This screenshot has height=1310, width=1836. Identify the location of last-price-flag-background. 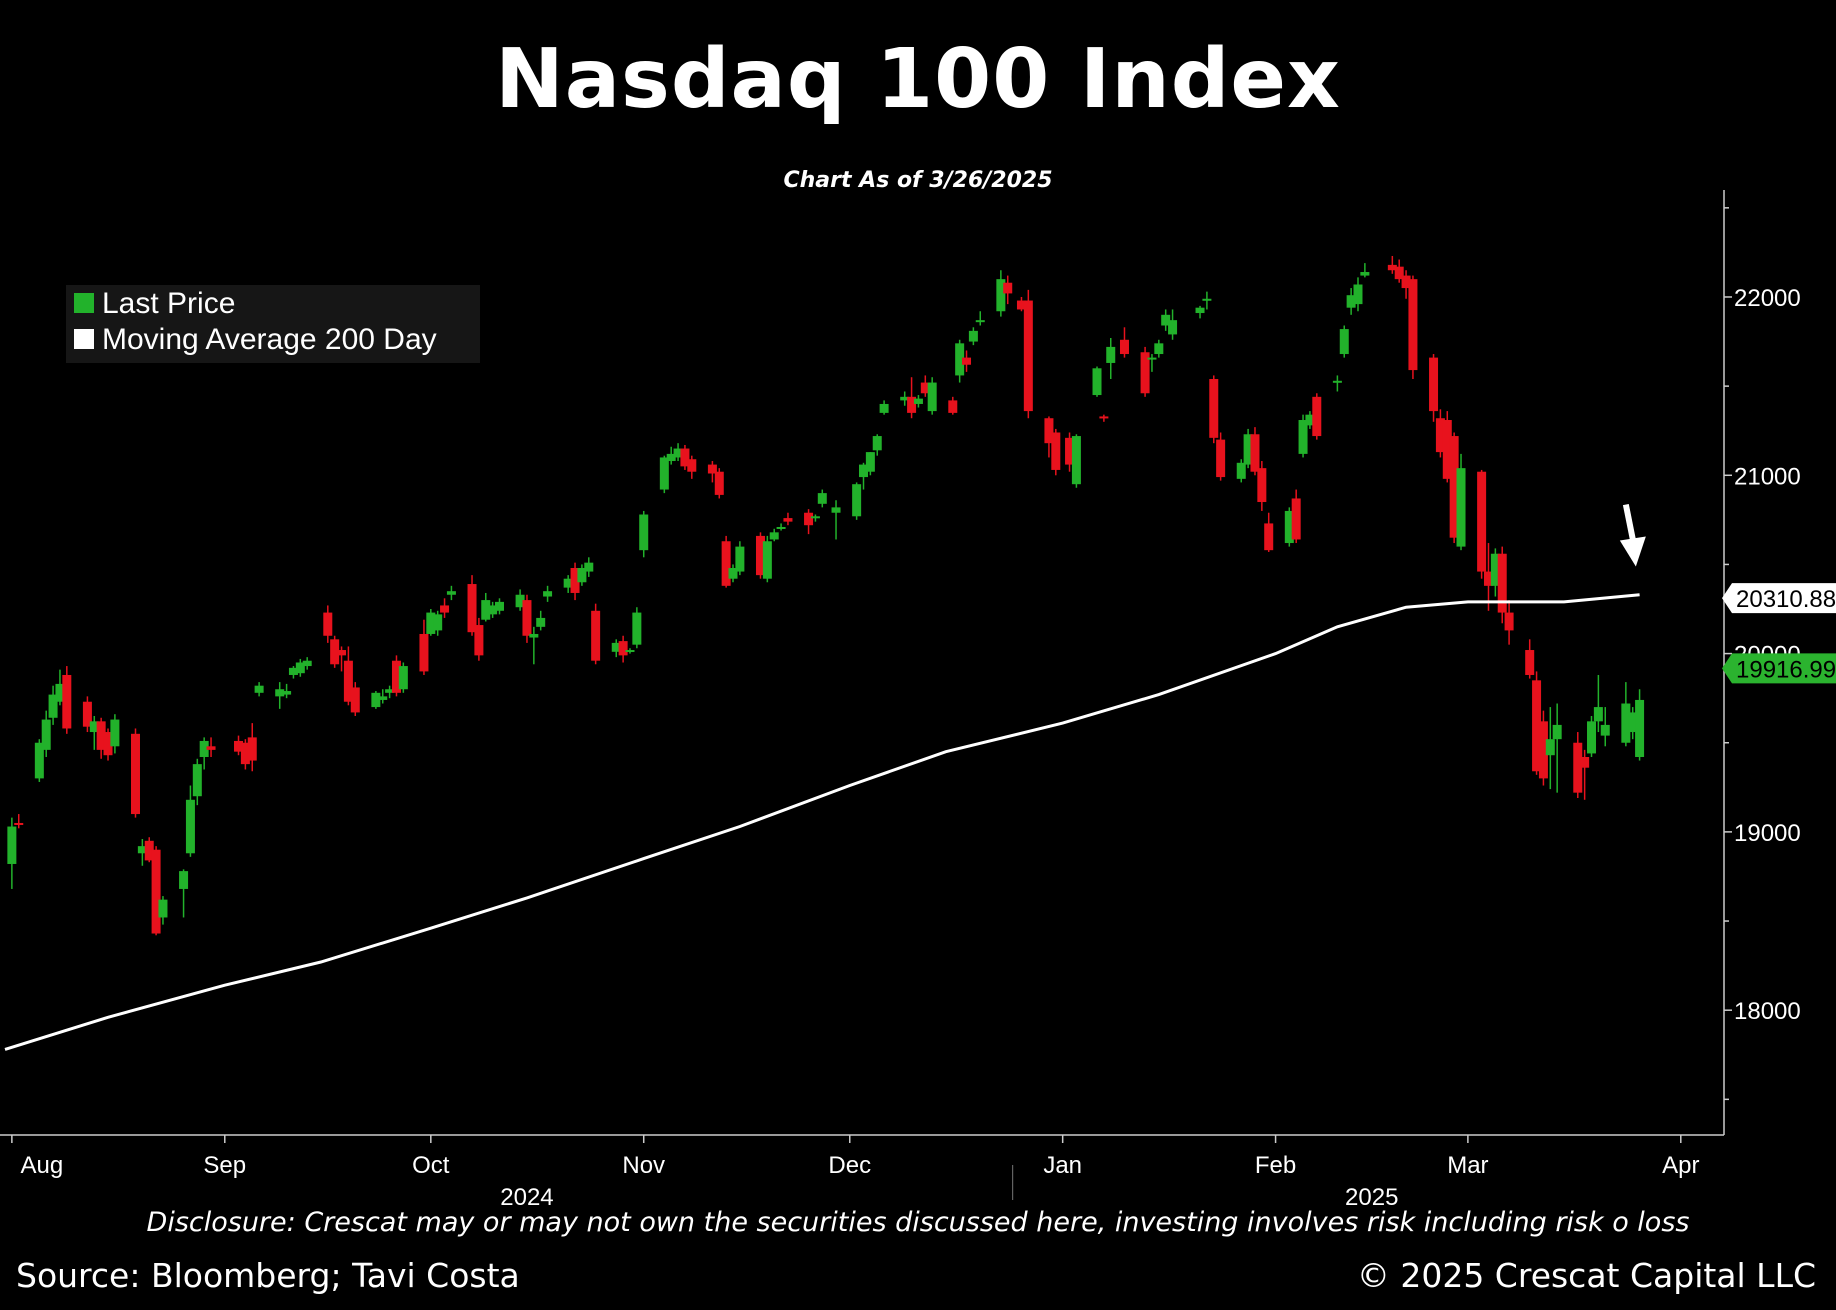
(1779, 668).